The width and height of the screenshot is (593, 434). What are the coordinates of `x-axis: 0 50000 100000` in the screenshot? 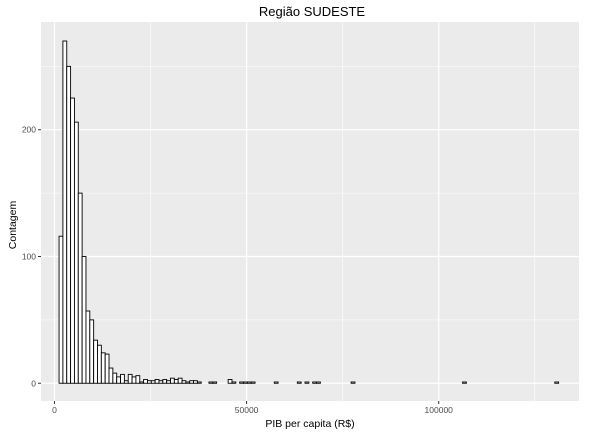 It's located at (252, 408).